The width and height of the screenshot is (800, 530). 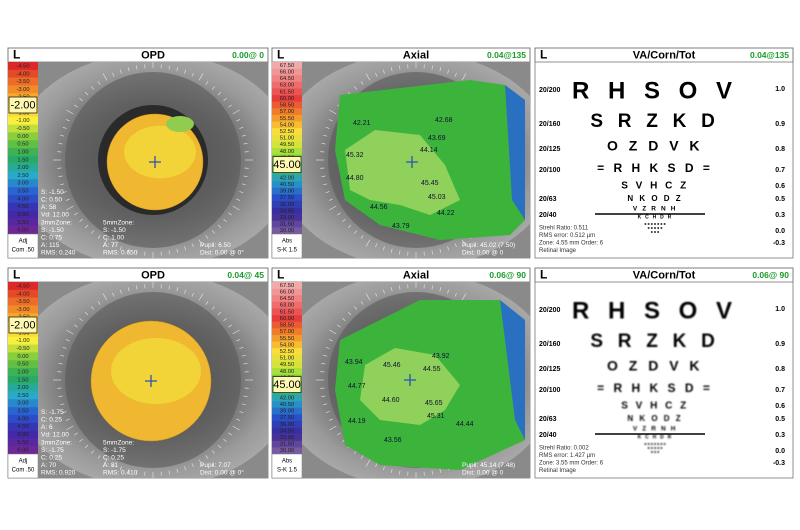 I want to click on readout: A: 115, so click(x=50, y=245).